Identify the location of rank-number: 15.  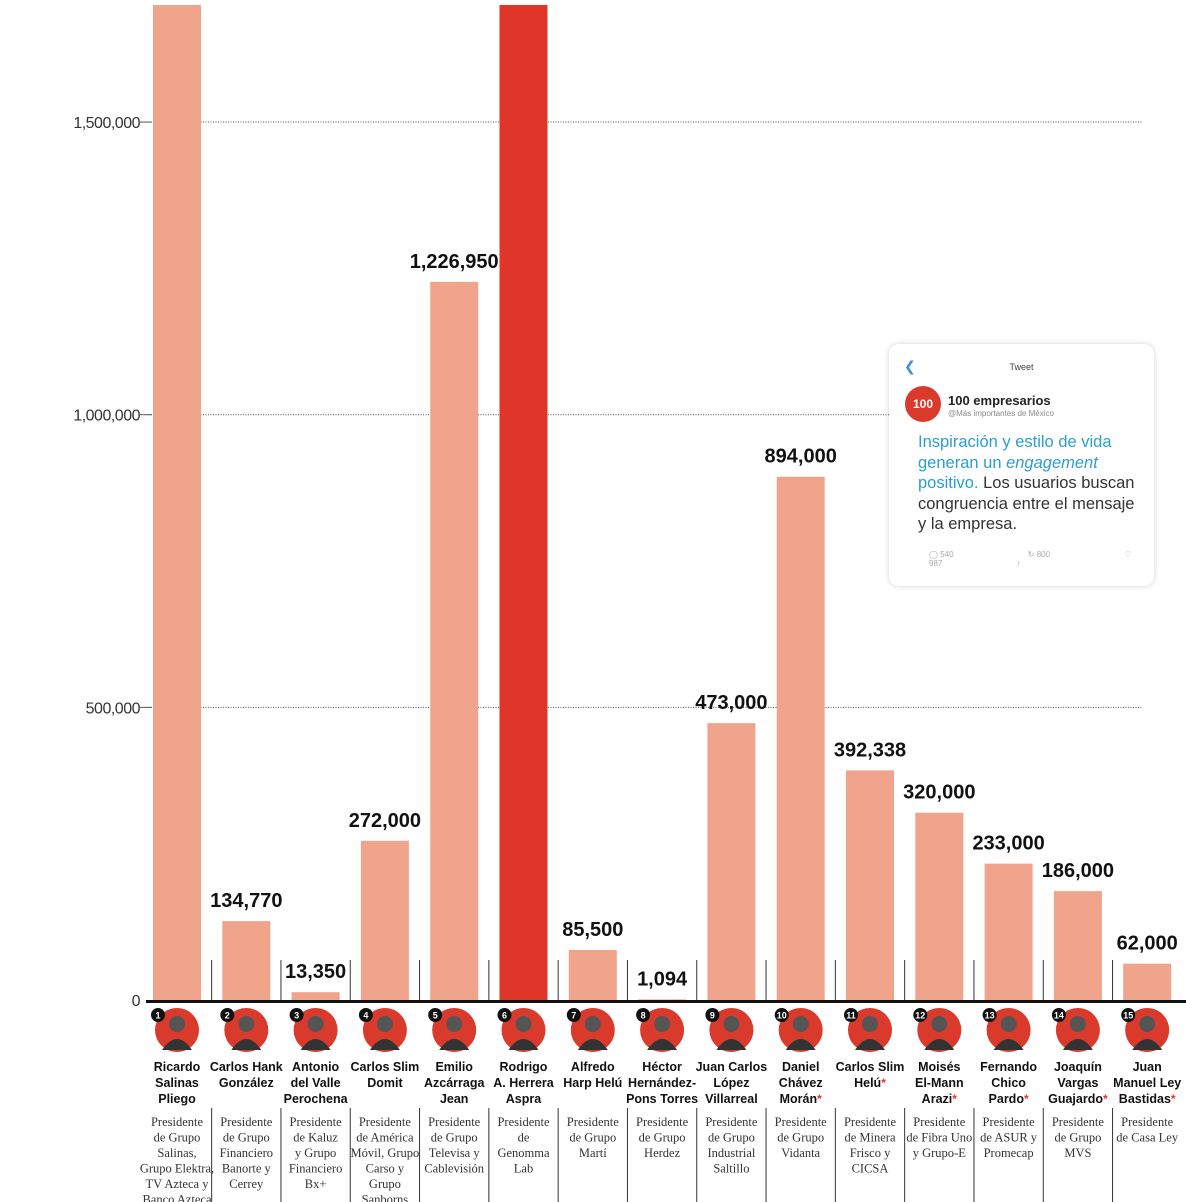
(1128, 1016).